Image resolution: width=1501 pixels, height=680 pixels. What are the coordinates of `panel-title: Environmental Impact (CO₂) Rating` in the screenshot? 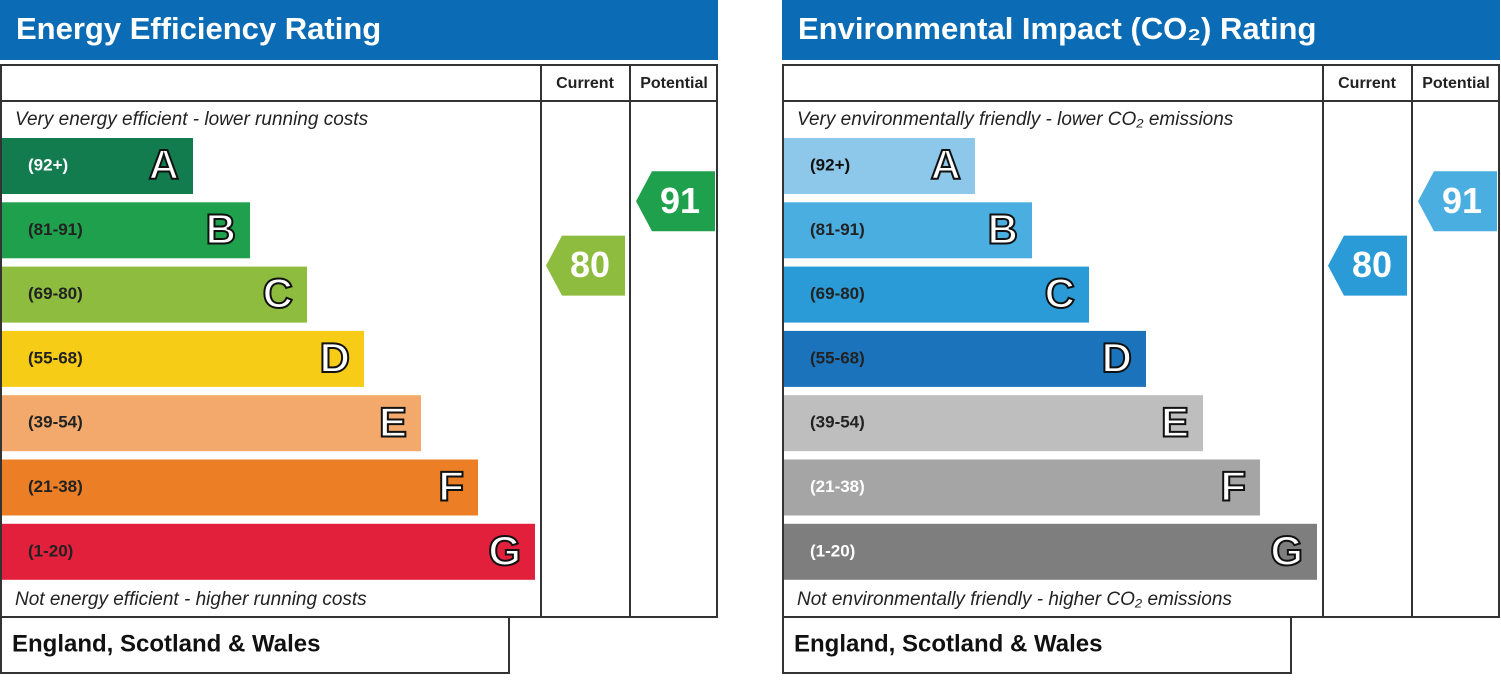 It's located at (1057, 28).